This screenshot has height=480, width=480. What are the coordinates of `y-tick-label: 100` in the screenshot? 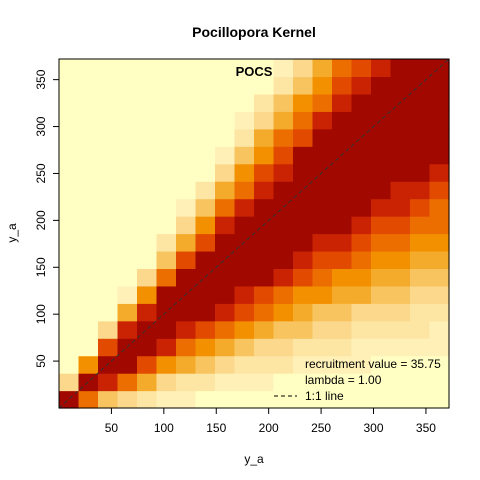 It's located at (41, 314).